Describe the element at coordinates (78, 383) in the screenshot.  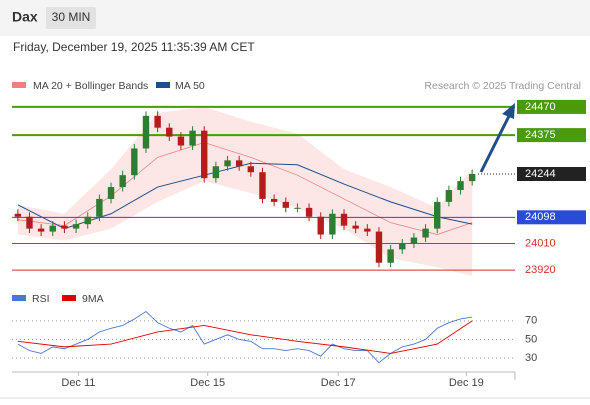
I see `x-tick-label: Dec 11` at that location.